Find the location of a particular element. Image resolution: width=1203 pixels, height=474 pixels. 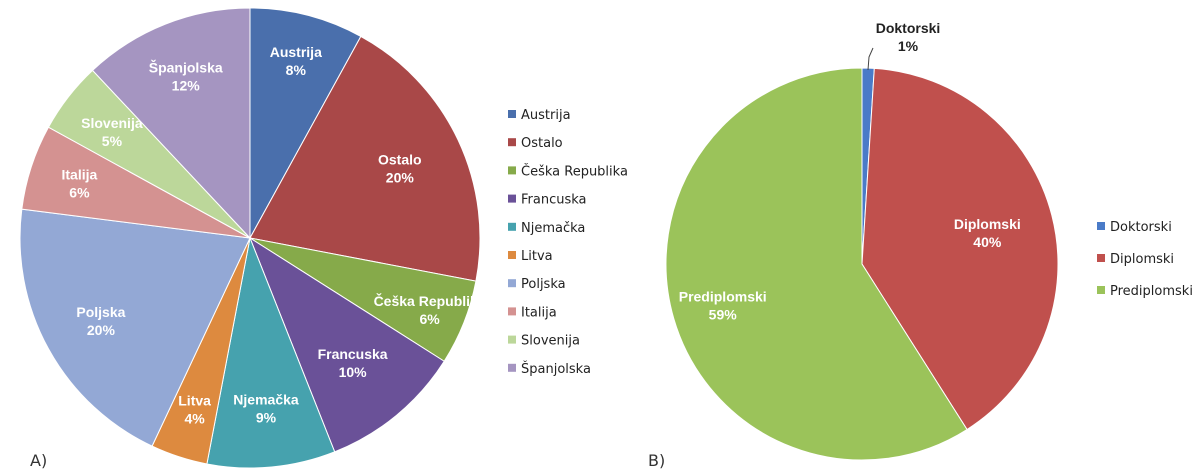

legend-item-austrija: Austrija is located at coordinates (539, 115).